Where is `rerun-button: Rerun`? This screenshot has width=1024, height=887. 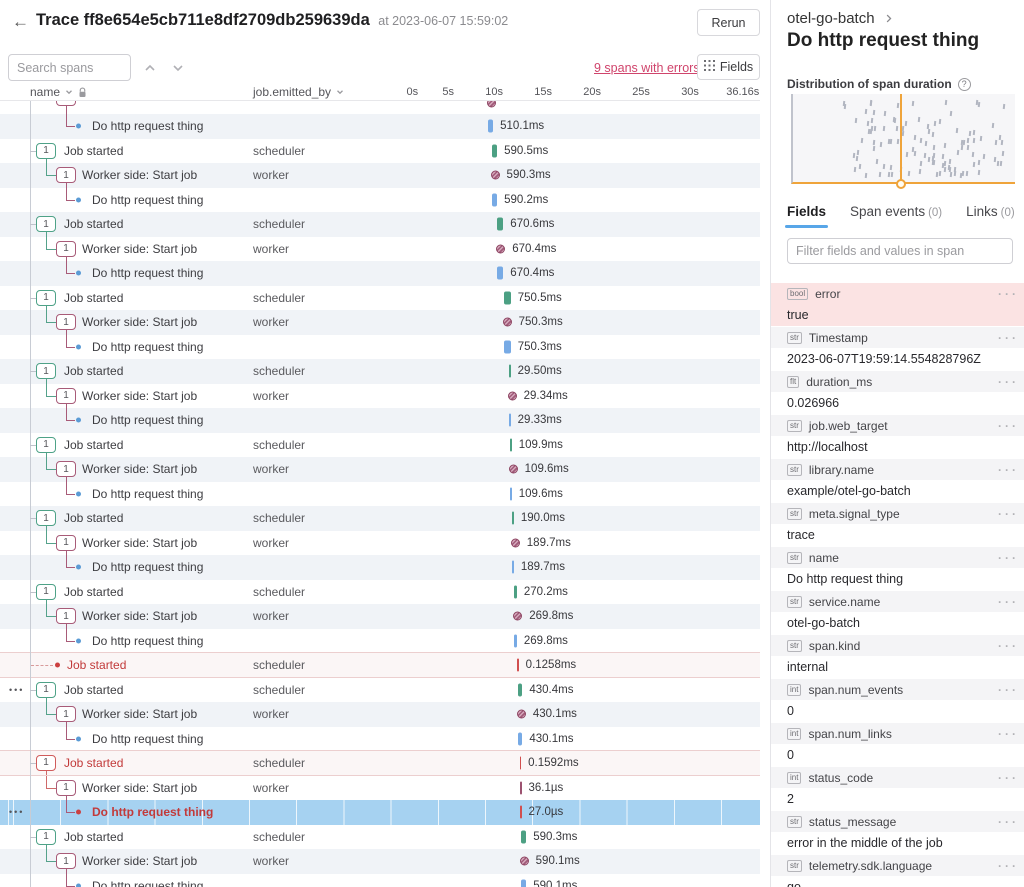 rerun-button: Rerun is located at coordinates (728, 22).